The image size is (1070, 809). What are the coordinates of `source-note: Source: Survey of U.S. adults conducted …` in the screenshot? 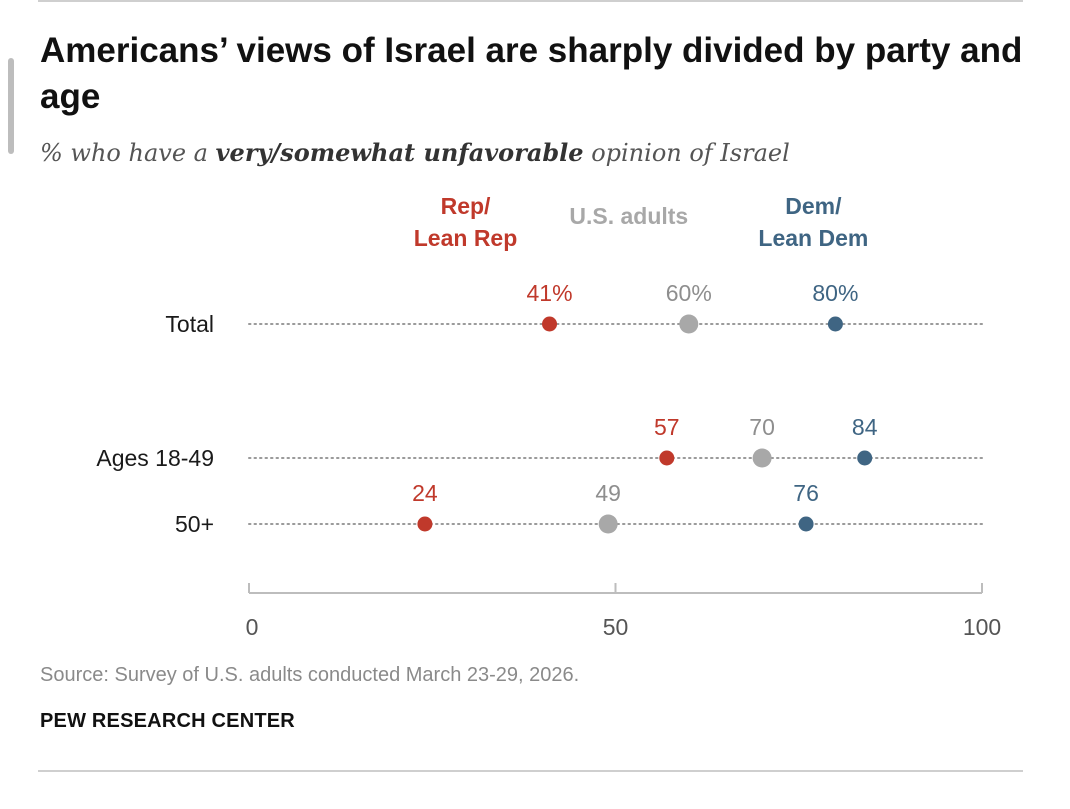 It's located at (310, 675).